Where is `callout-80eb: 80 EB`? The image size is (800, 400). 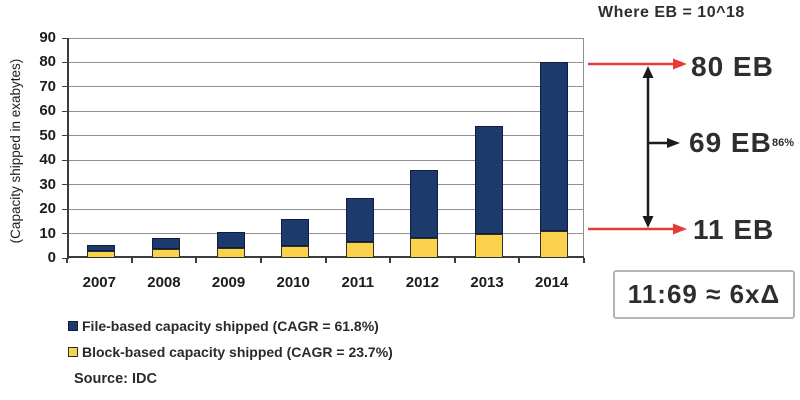 callout-80eb: 80 EB is located at coordinates (732, 66).